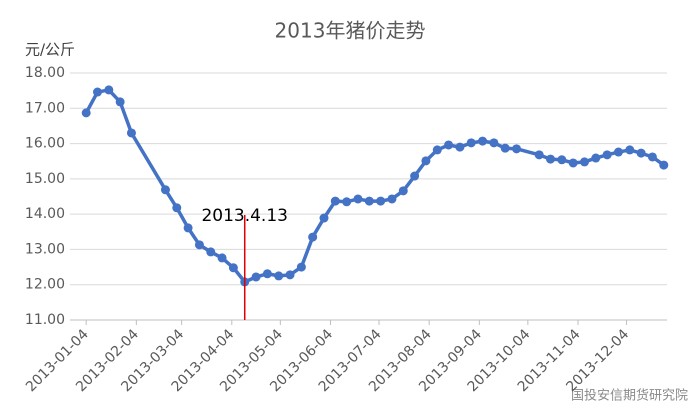  Describe the element at coordinates (45, 320) in the screenshot. I see `y-tick-label: 11.00` at that location.